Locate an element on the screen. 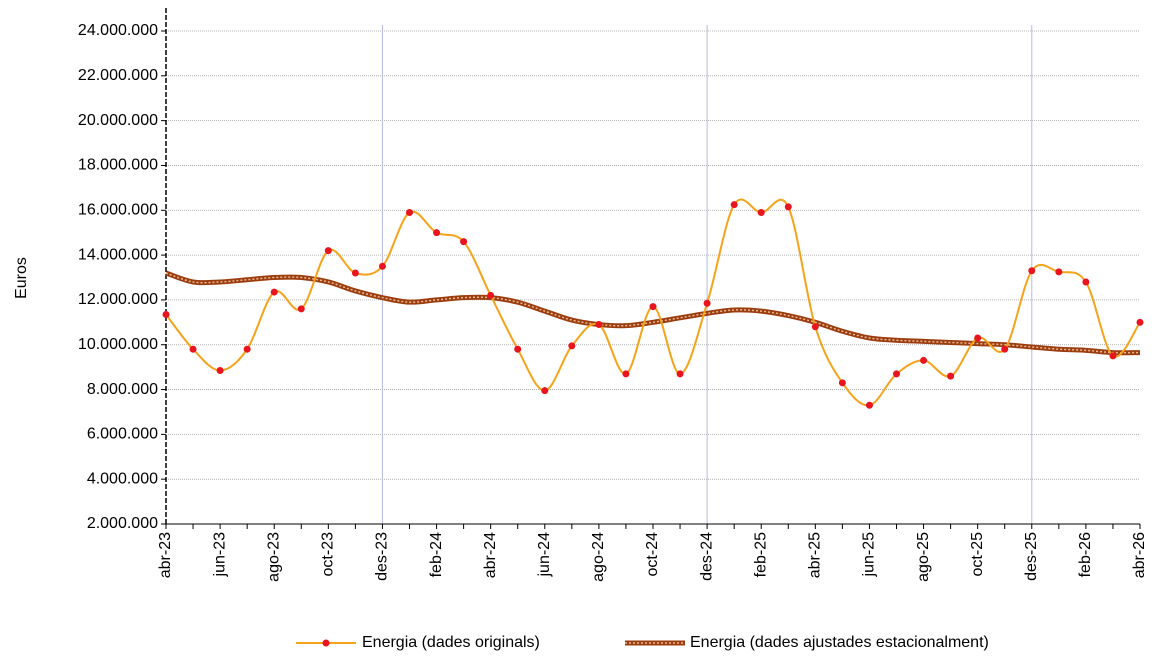 The width and height of the screenshot is (1158, 661). x-tick-label: abr-25 is located at coordinates (815, 555).